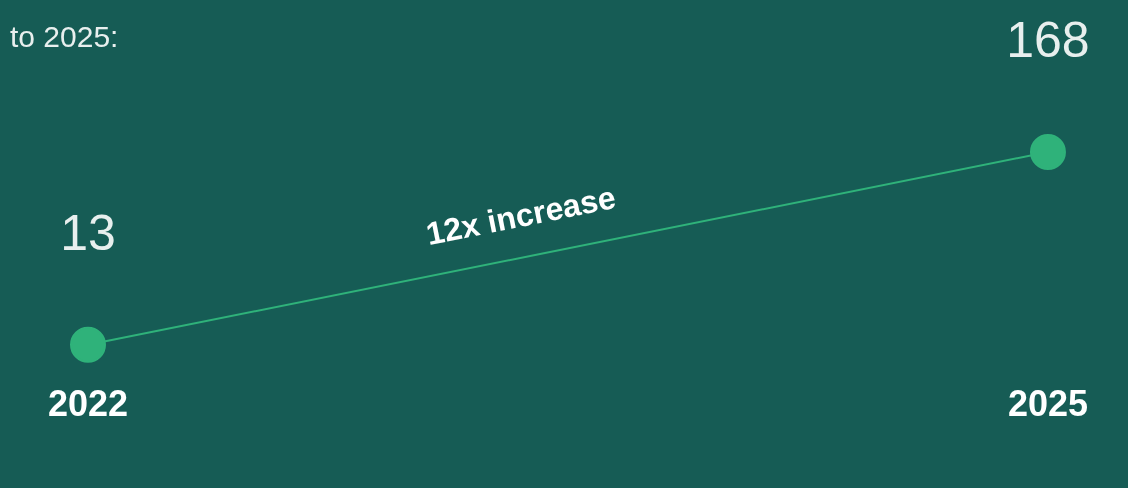 The image size is (1128, 488). What do you see at coordinates (64, 37) in the screenshot?
I see `chart-title: to 2025:` at bounding box center [64, 37].